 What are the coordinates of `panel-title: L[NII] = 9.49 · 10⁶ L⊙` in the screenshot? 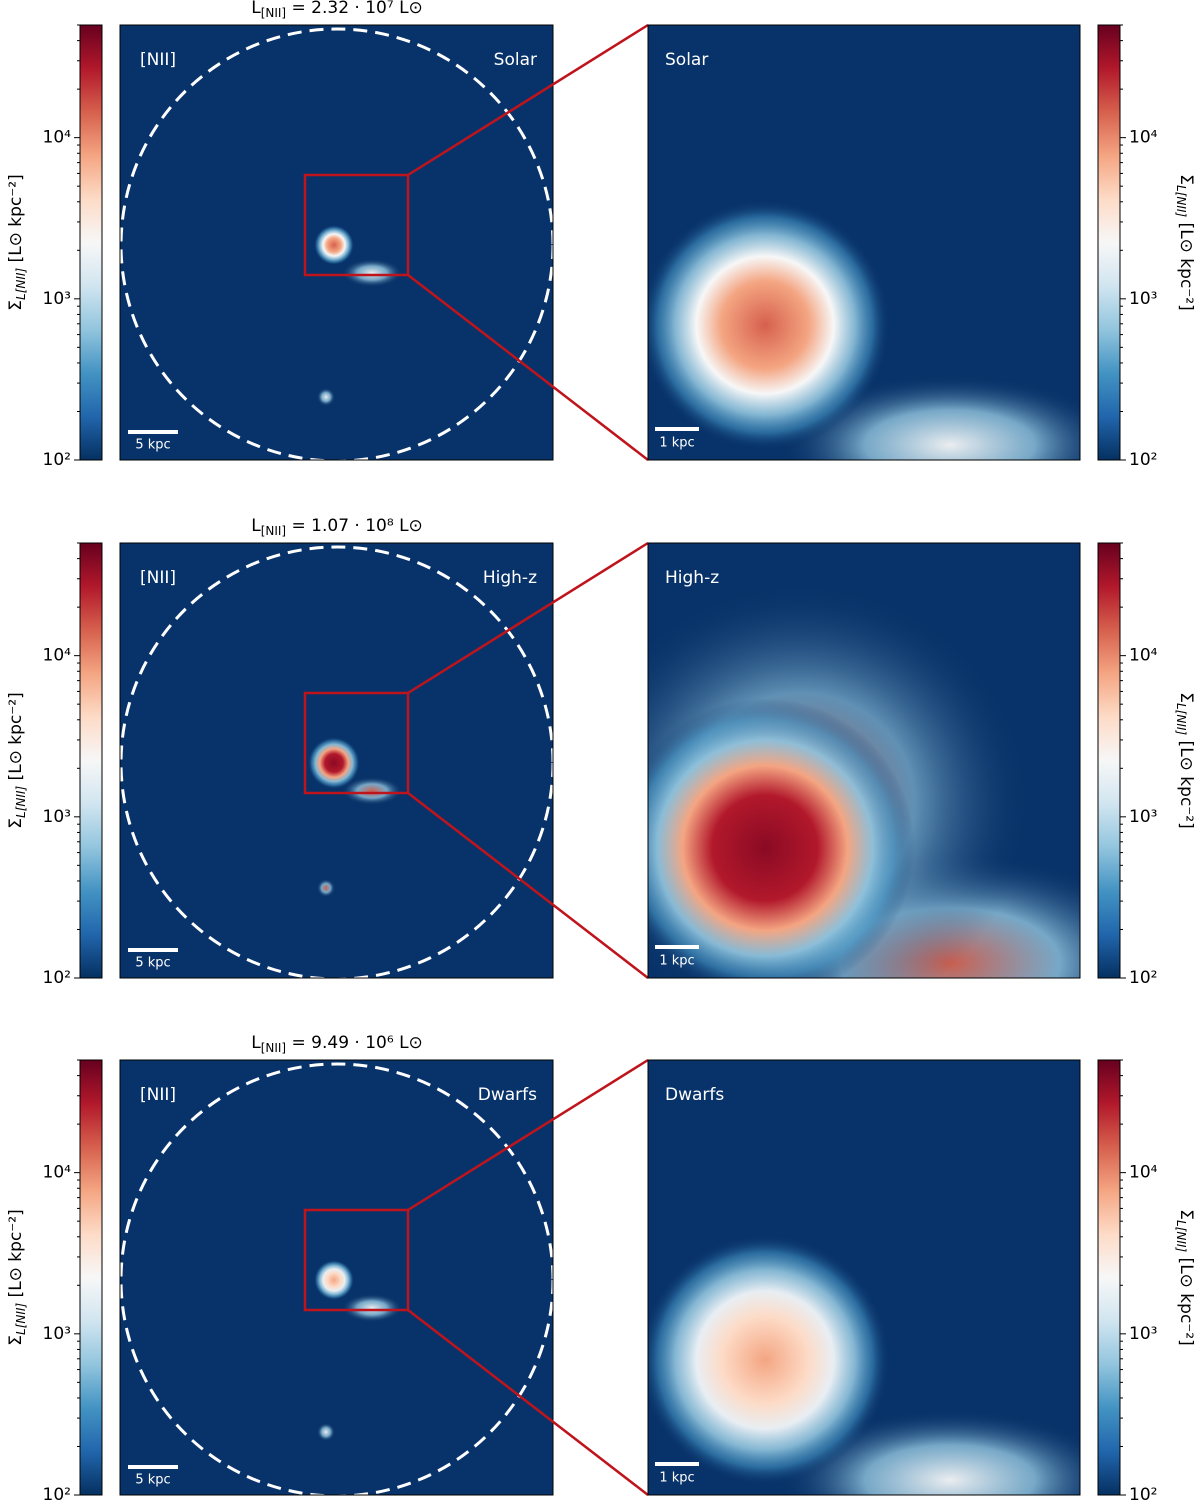 It's located at (337, 1044).